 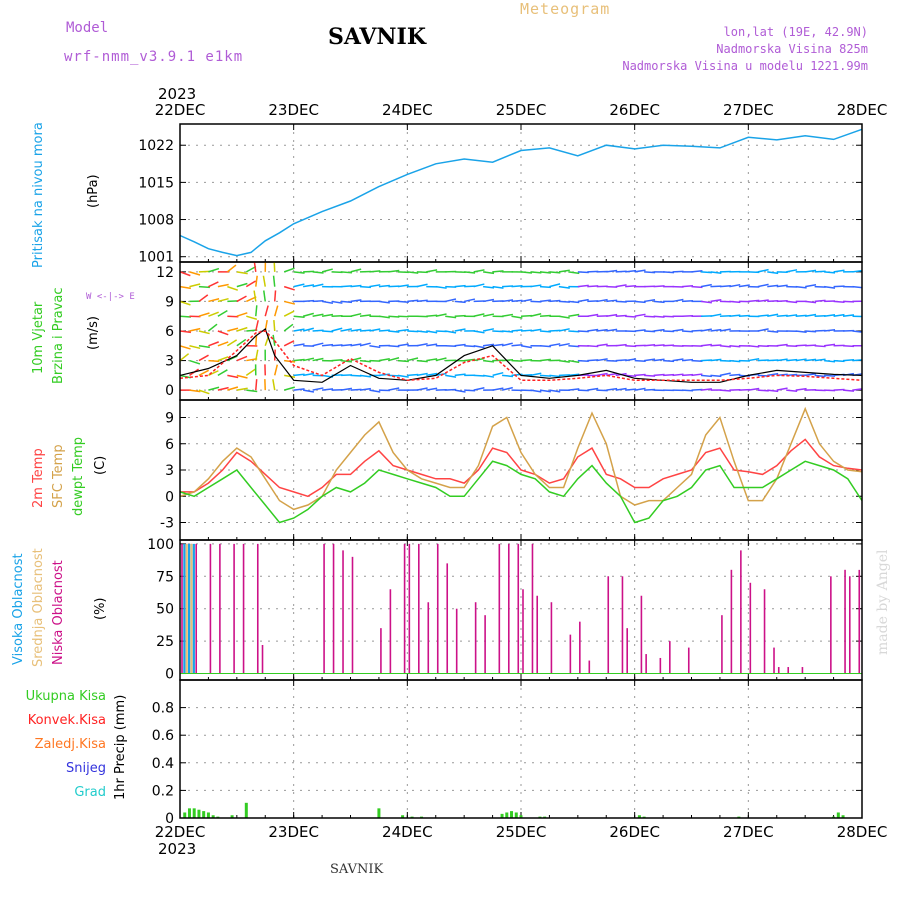 What do you see at coordinates (745, 66) in the screenshot?
I see `model-elevation-label: Nadmorska Visina u modelu 1221.99m` at bounding box center [745, 66].